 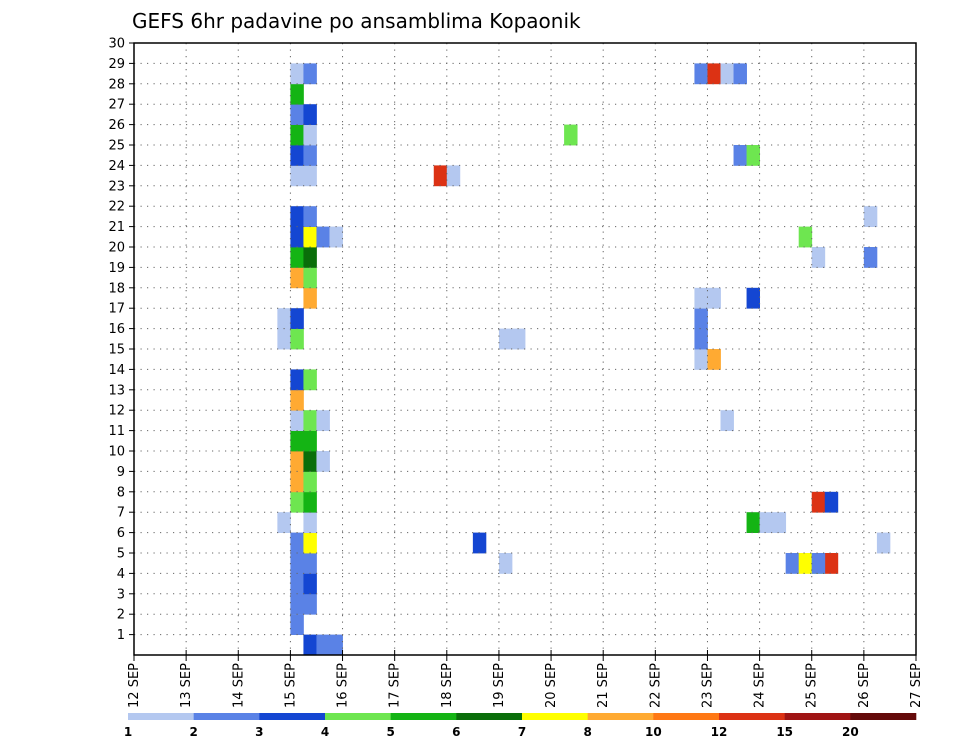 What do you see at coordinates (186, 685) in the screenshot?
I see `x-tick-label: 13 SEP` at bounding box center [186, 685].